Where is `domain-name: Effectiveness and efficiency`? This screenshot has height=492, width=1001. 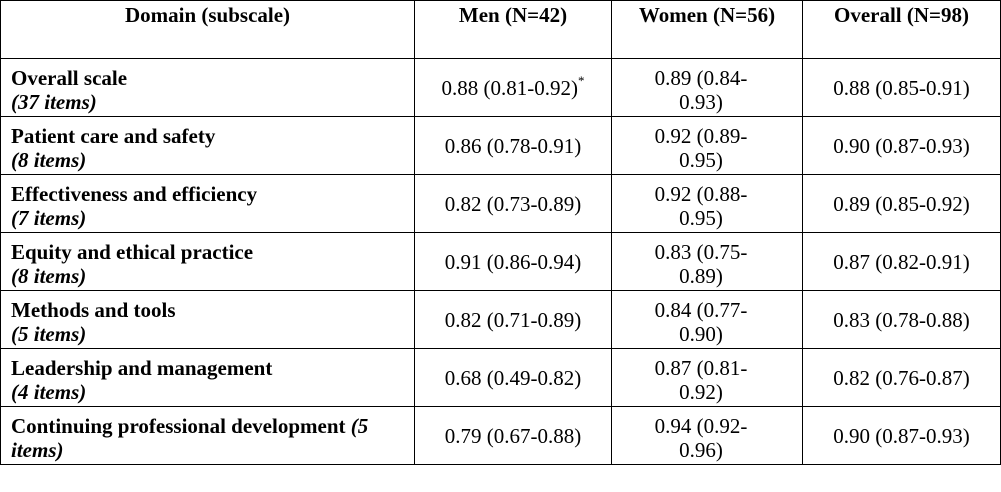 domain-name: Effectiveness and efficiency is located at coordinates (134, 193).